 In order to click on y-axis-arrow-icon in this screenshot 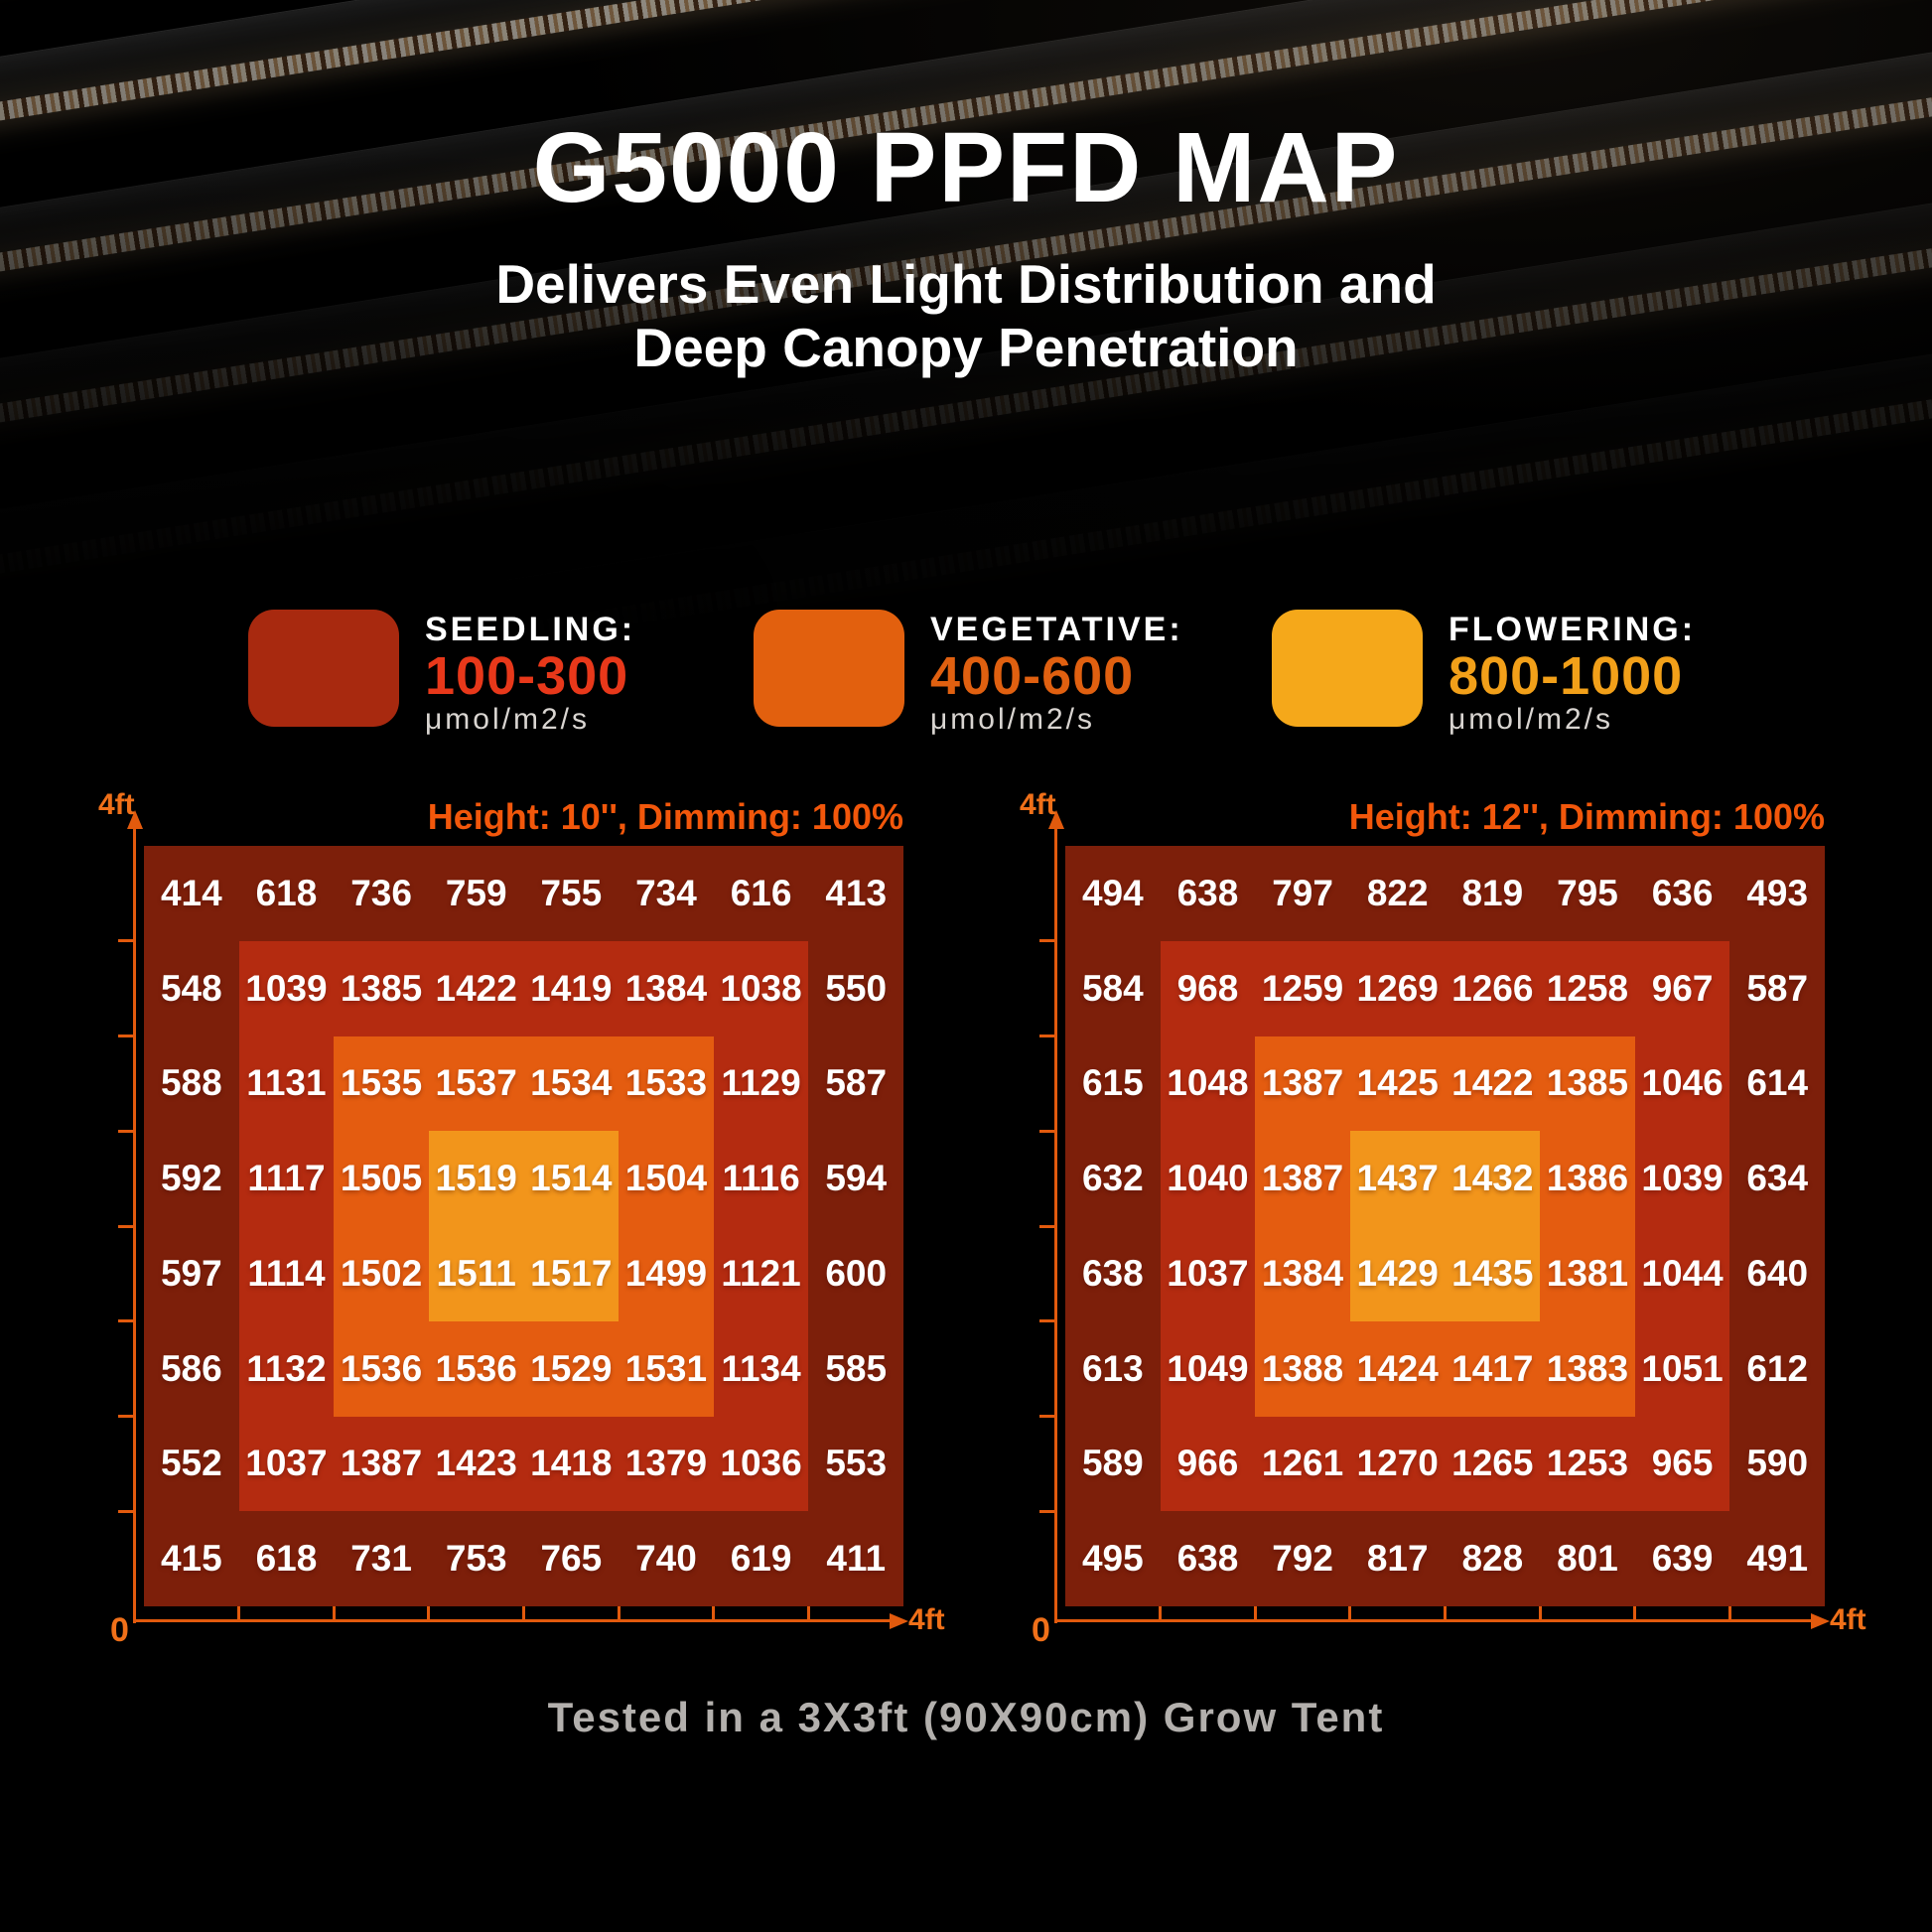, I will do `click(1055, 820)`.